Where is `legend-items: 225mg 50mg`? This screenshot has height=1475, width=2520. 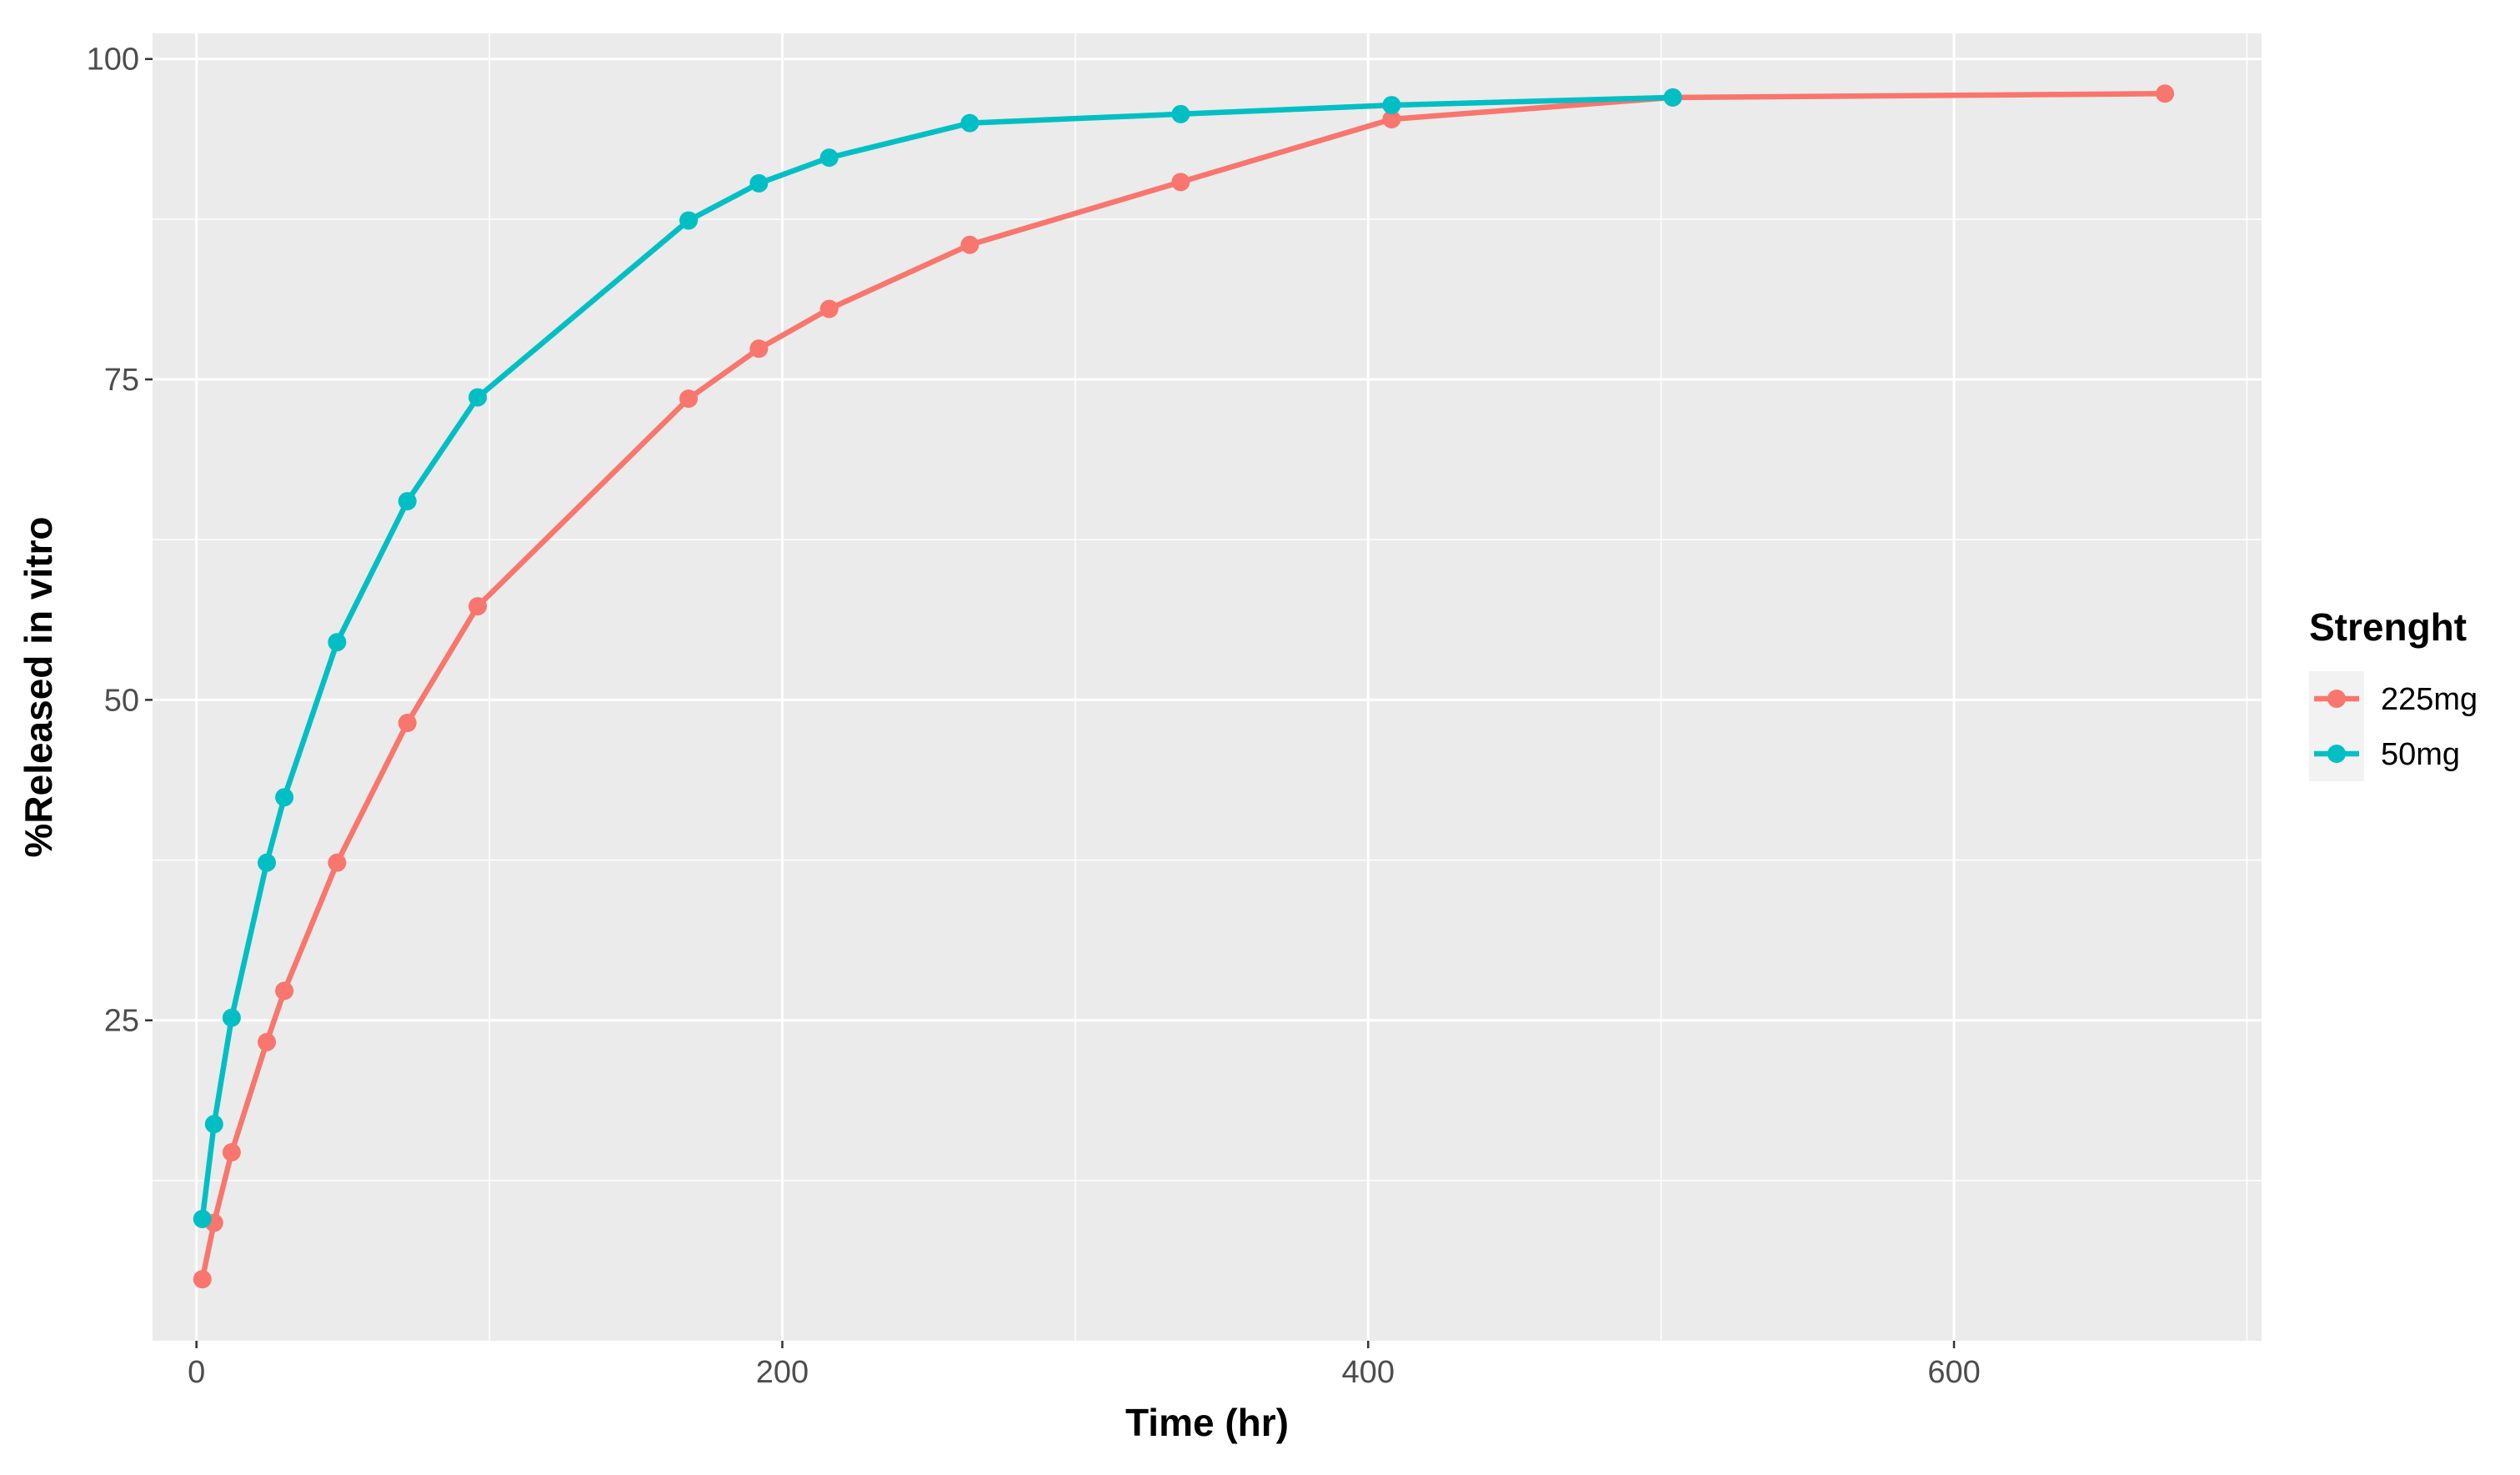 legend-items: 225mg 50mg is located at coordinates (2393, 726).